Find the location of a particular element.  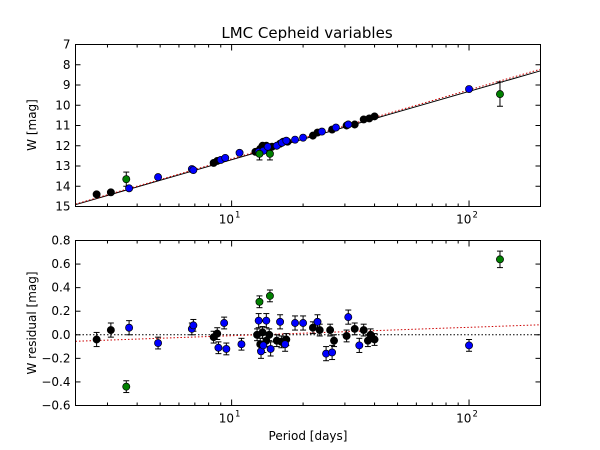

y-tick-label: 12 is located at coordinates (62, 146).